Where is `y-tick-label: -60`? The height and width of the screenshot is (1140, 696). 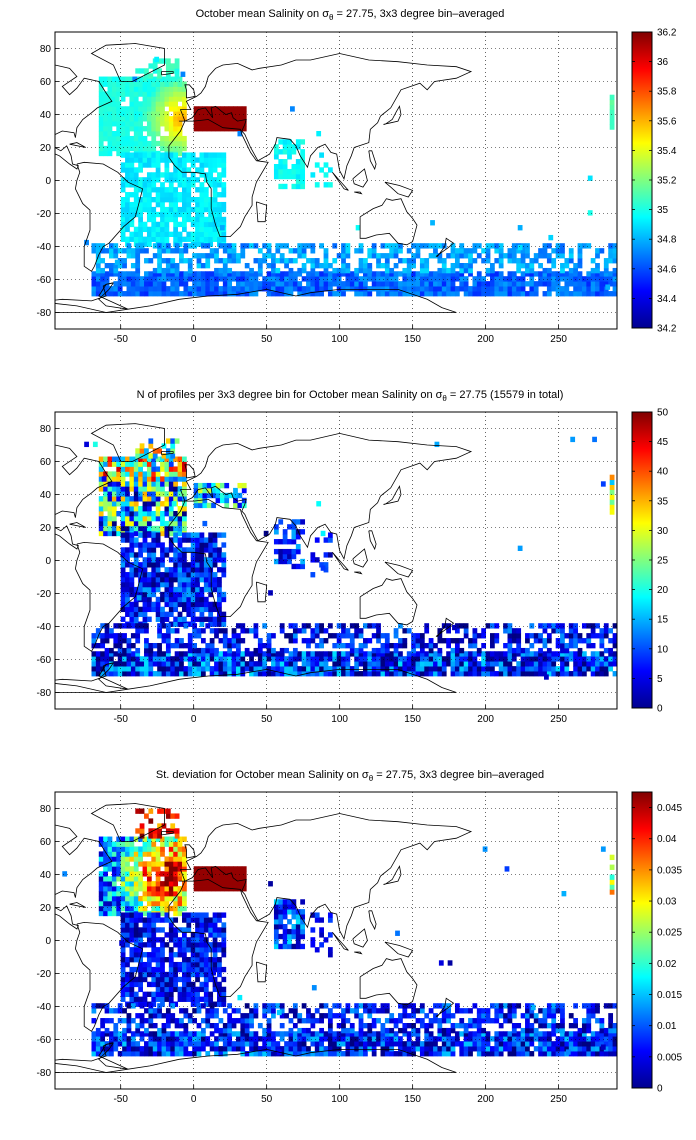
y-tick-label: -60 is located at coordinates (44, 280).